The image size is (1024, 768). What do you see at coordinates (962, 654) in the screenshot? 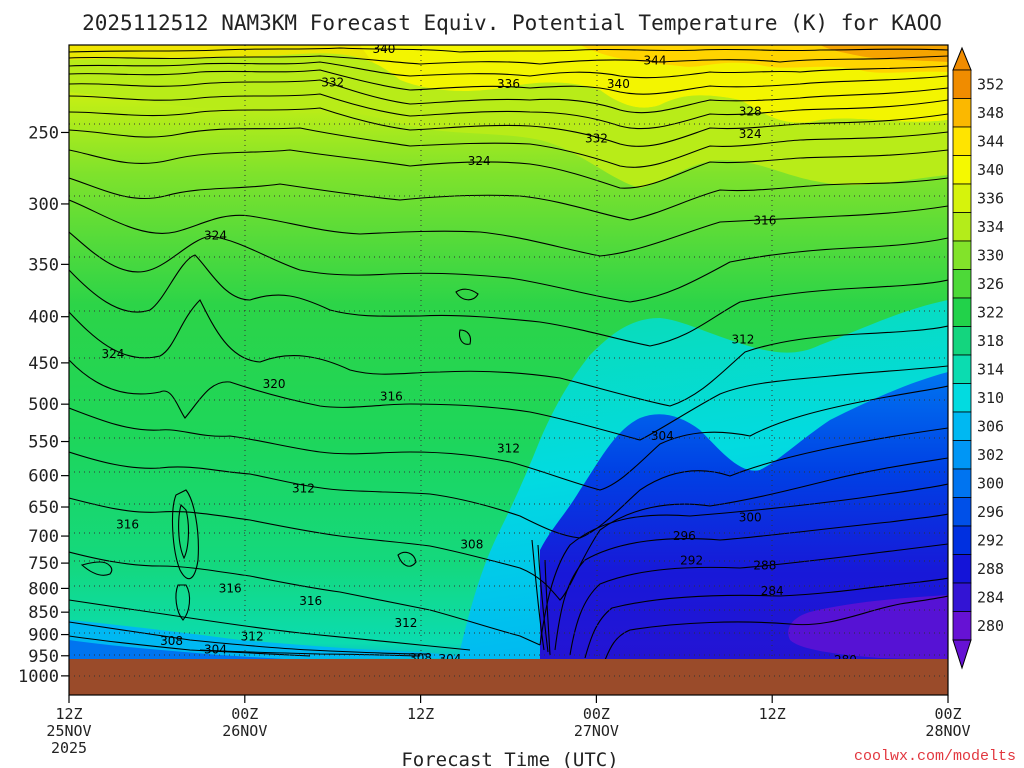
I see `colorbar-bottom-arrow` at bounding box center [962, 654].